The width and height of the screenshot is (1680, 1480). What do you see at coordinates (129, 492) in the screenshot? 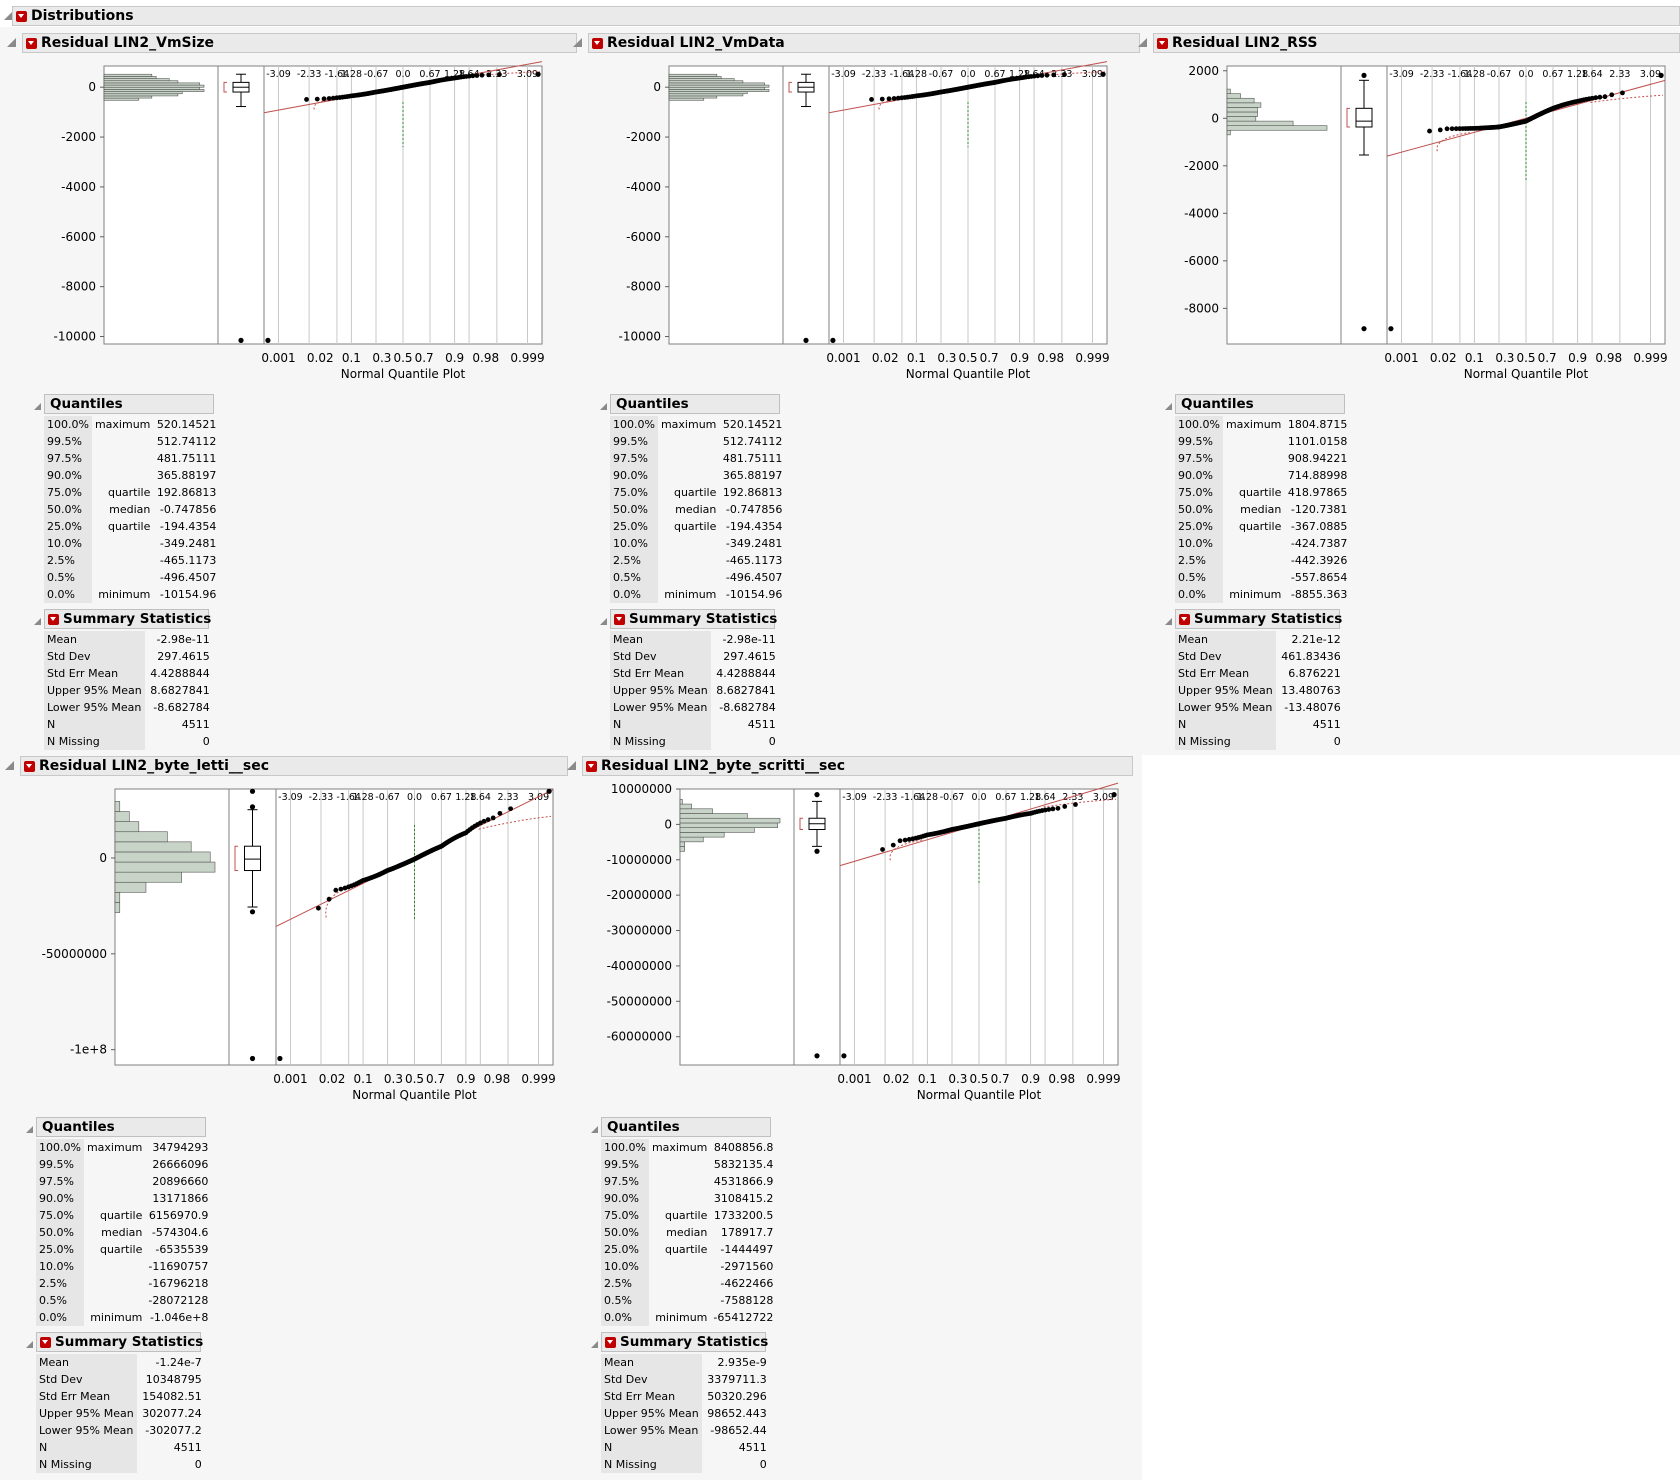
I see `quantile-name: quartile` at bounding box center [129, 492].